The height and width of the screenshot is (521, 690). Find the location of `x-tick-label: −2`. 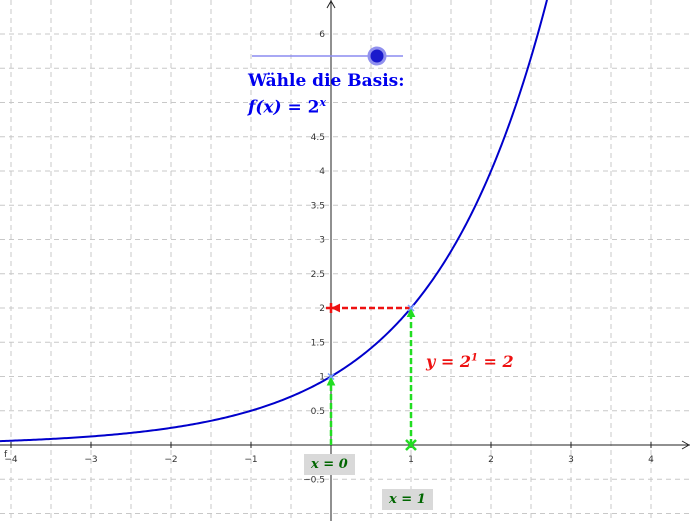

x-tick-label: −2 is located at coordinates (170, 460).